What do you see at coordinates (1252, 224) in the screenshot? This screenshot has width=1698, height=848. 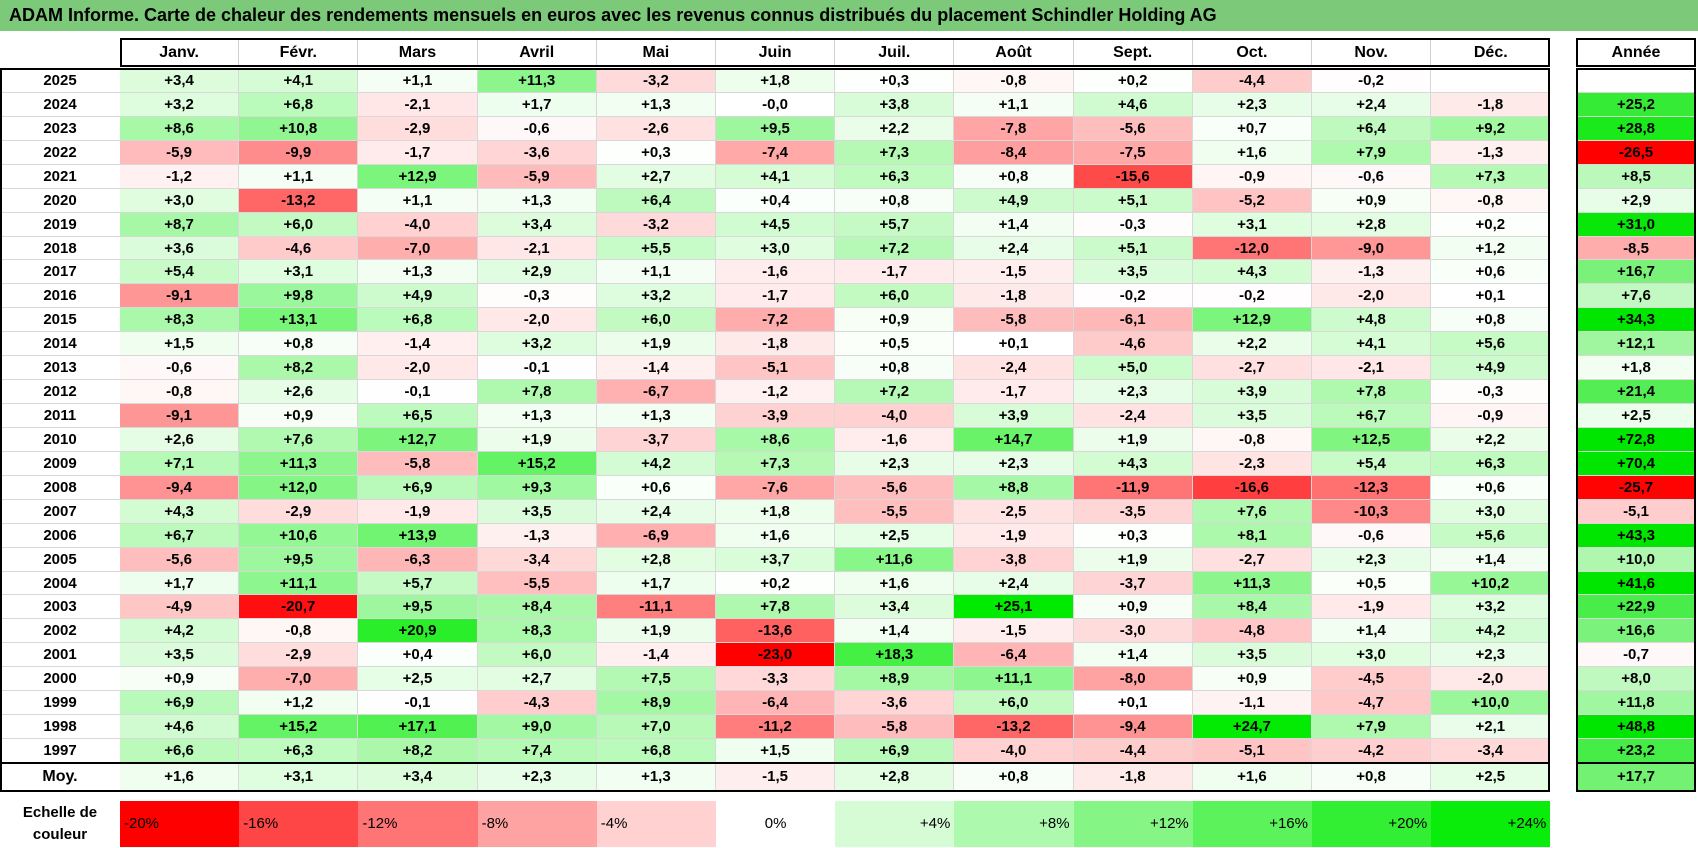 I see `heatmap-cell: +3,1` at bounding box center [1252, 224].